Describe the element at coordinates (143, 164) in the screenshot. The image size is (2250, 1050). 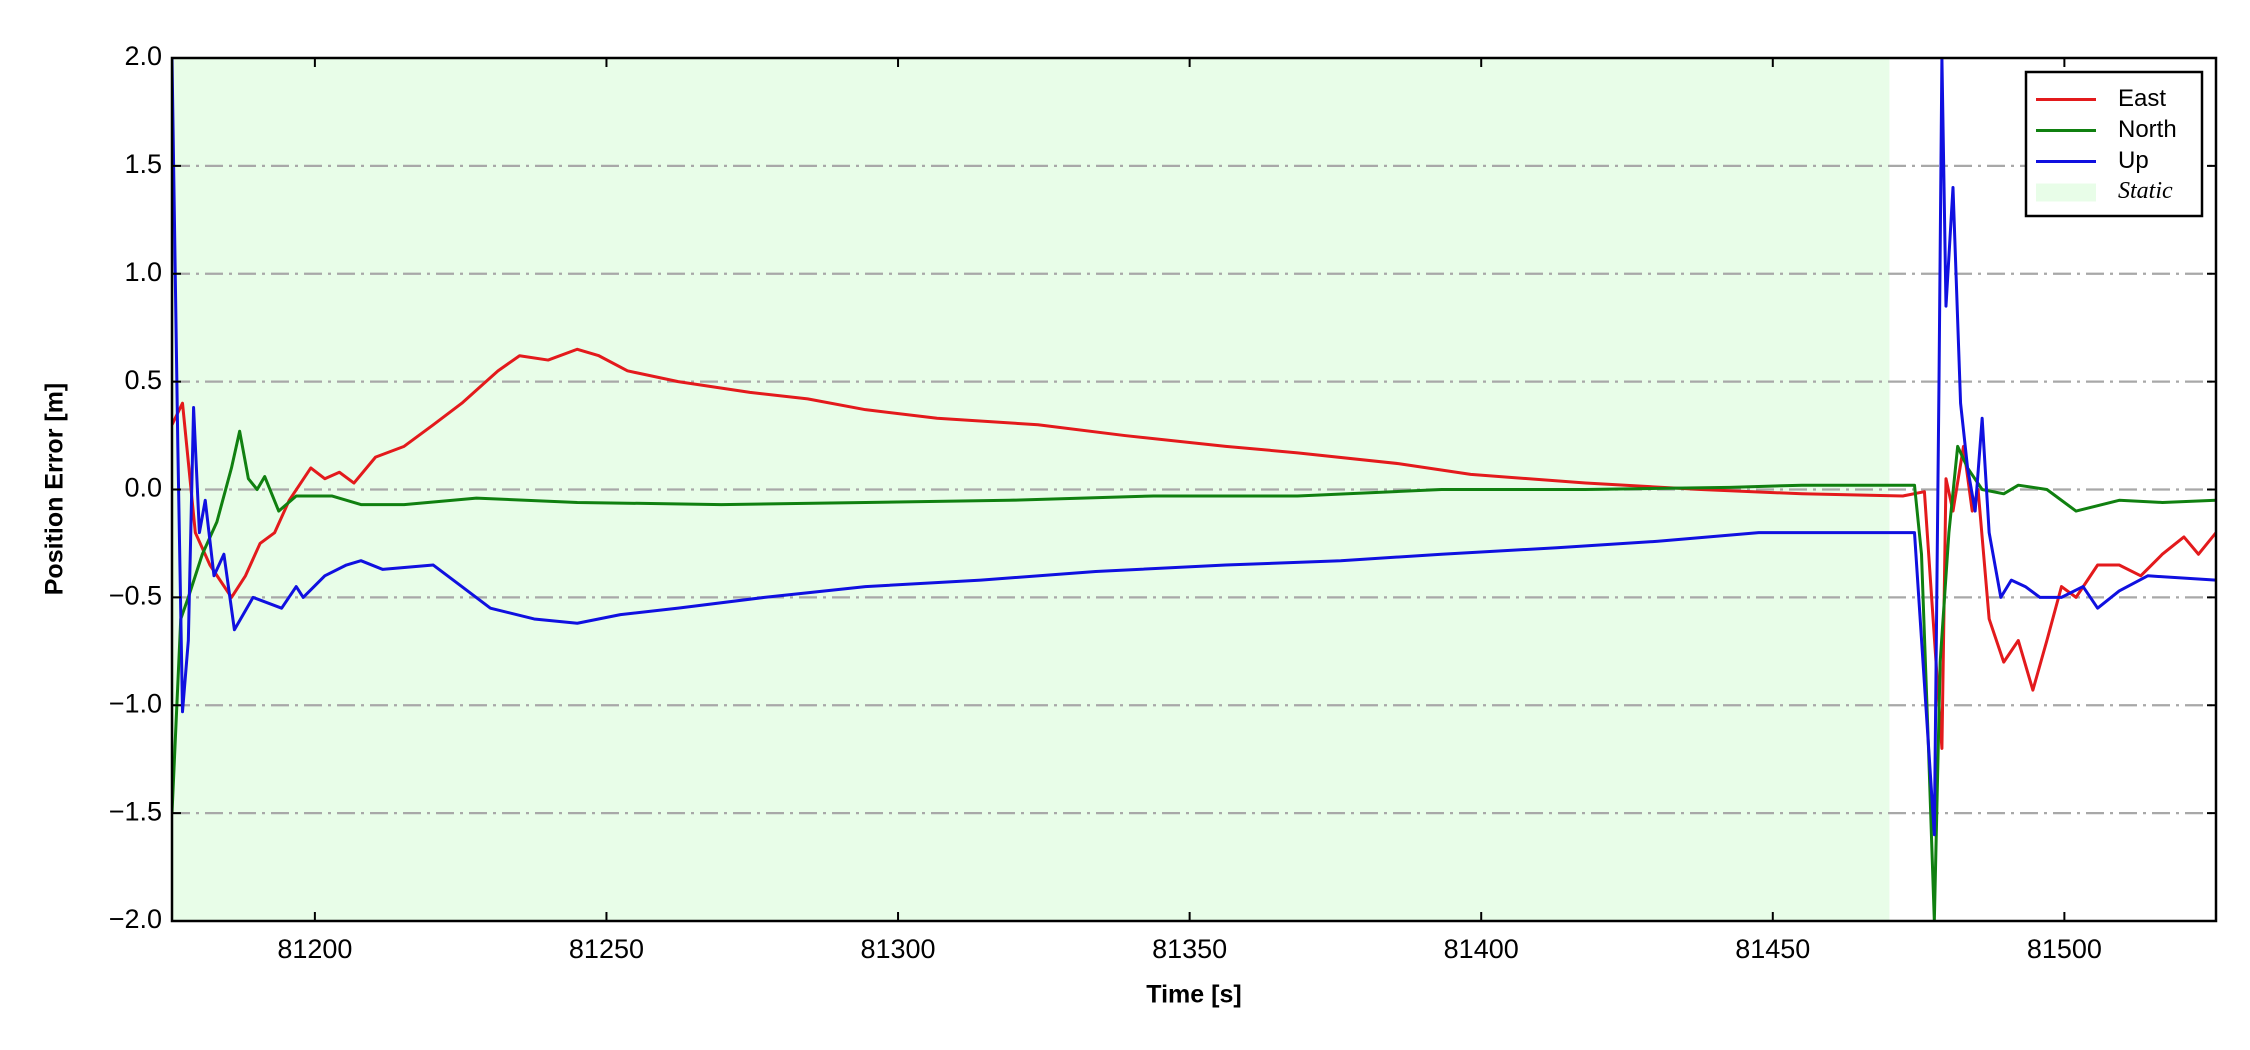
I see `y-tick-label: 1.5` at that location.